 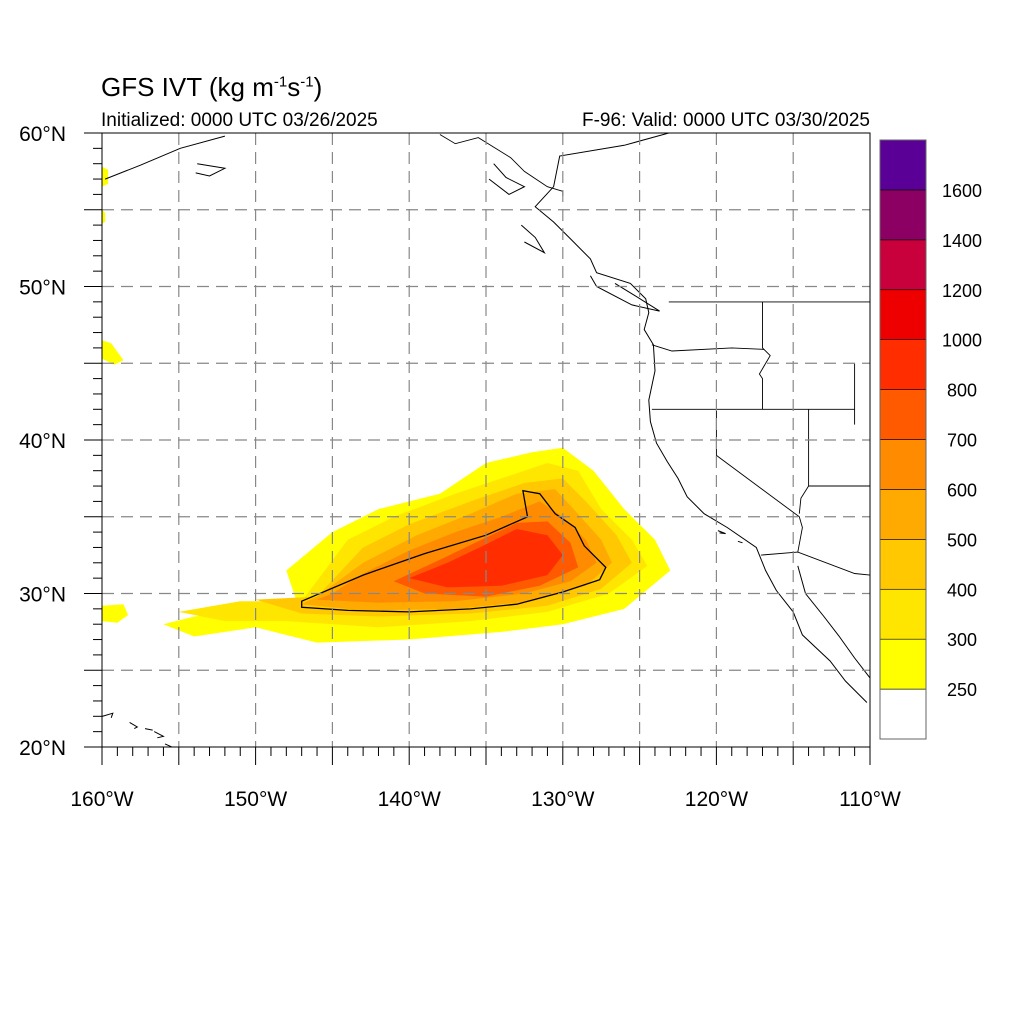 I want to click on lon-tick-label: 130°W, so click(x=562, y=799).